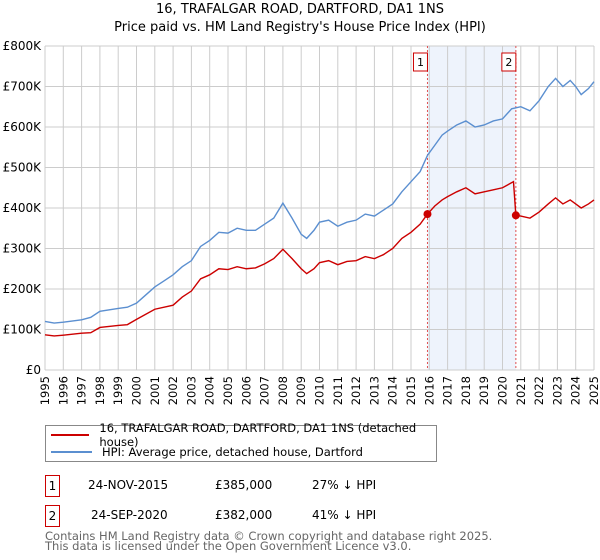 Image resolution: width=600 pixels, height=560 pixels. Describe the element at coordinates (45, 390) in the screenshot. I see `x-tick-label: 1995` at that location.